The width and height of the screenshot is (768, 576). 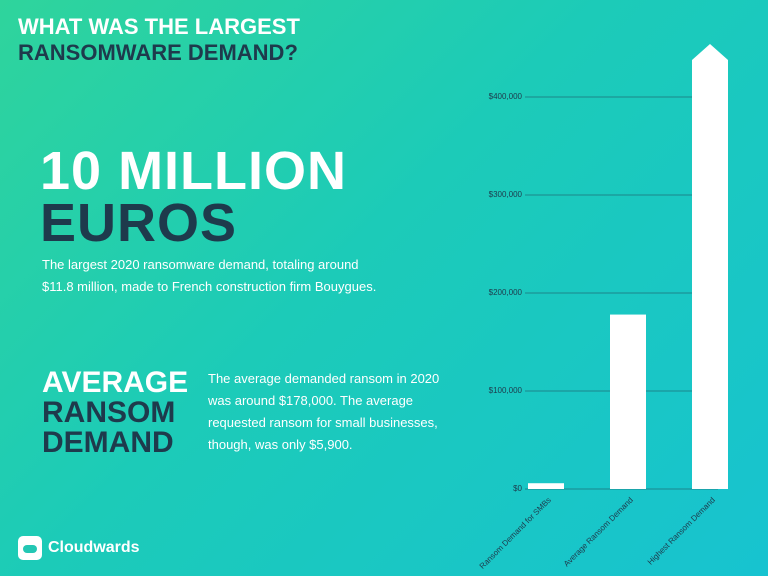 What do you see at coordinates (139, 223) in the screenshot?
I see `big-stat: EUROS` at bounding box center [139, 223].